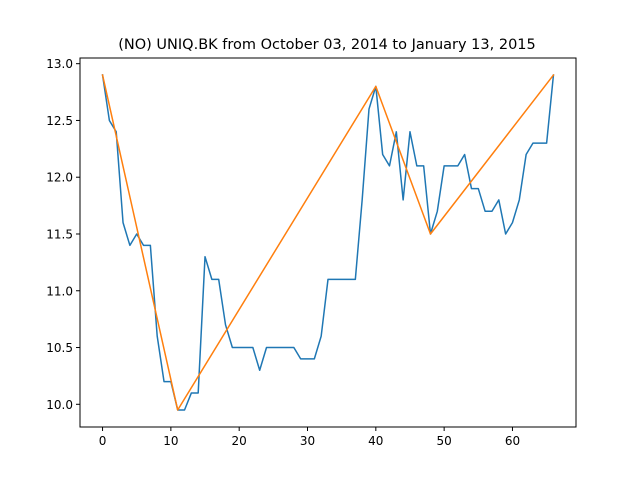  What do you see at coordinates (103, 441) in the screenshot?
I see `x-tick-label: 0` at bounding box center [103, 441].